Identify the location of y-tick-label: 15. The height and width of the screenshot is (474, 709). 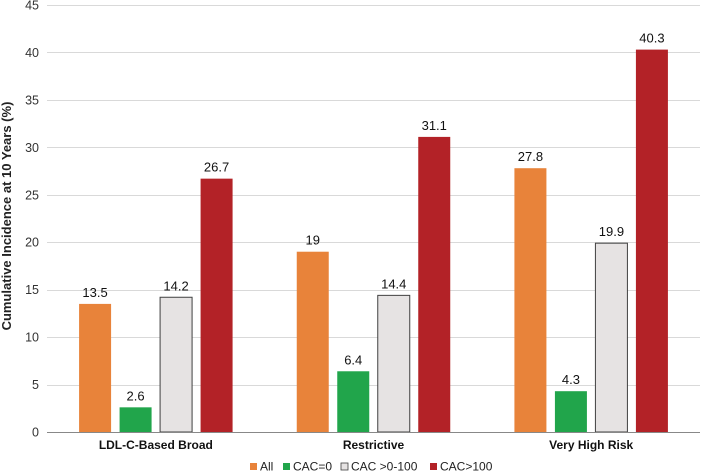
(32, 290).